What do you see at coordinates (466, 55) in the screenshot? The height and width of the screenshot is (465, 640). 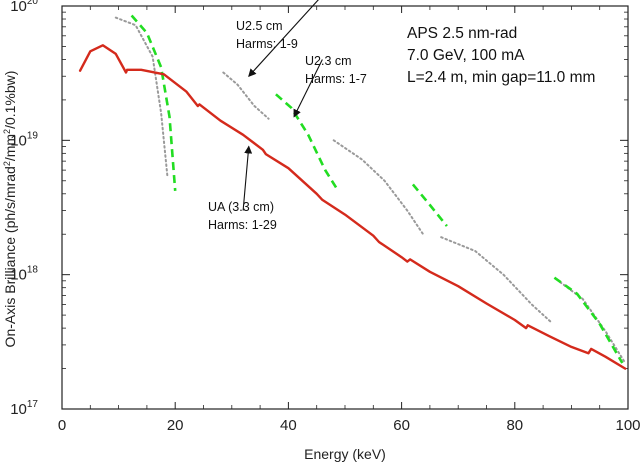 I see `info-line-beam: 7.0 GeV, 100 mA` at bounding box center [466, 55].